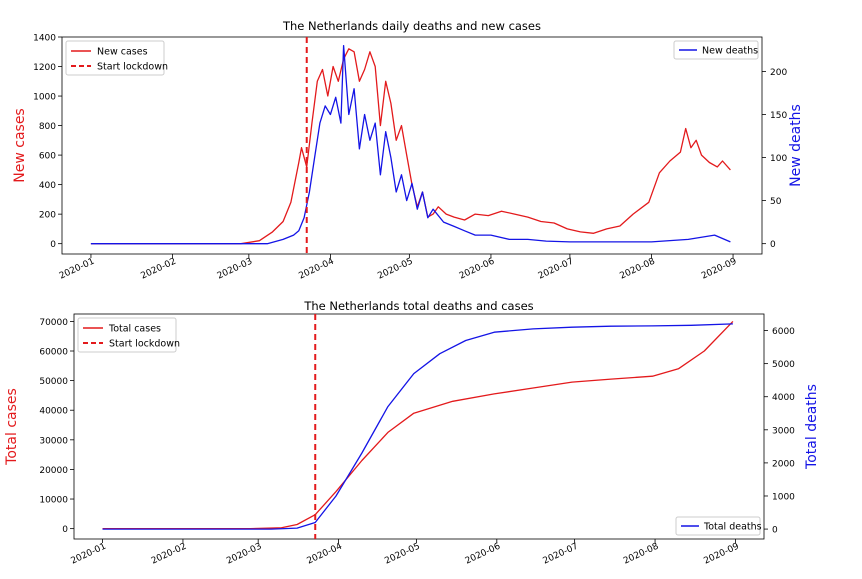 Image resolution: width=862 pixels, height=579 pixels. Describe the element at coordinates (778, 73) in the screenshot. I see `y-right-tick-label: 200` at that location.